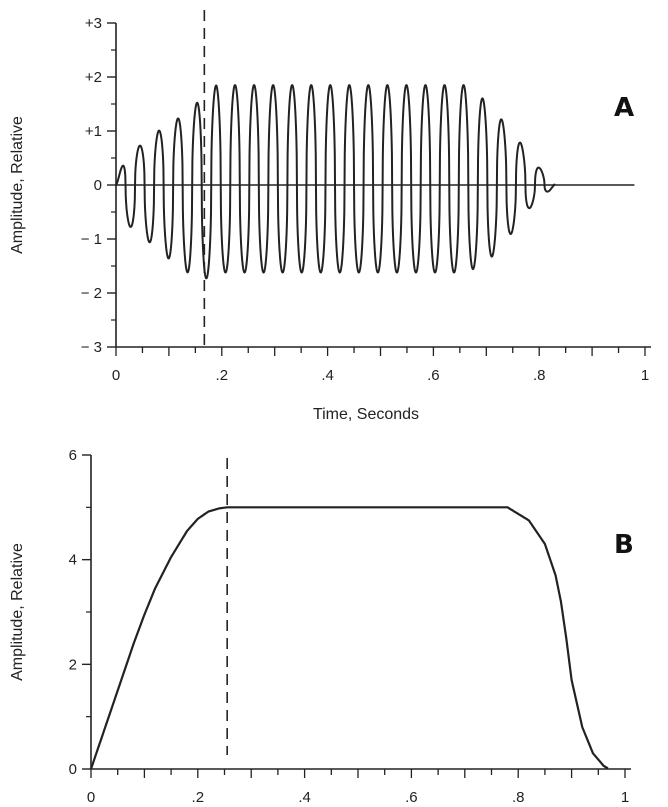 The width and height of the screenshot is (668, 807). I want to click on chart-a-y-tick-label: +2, so click(93, 77).